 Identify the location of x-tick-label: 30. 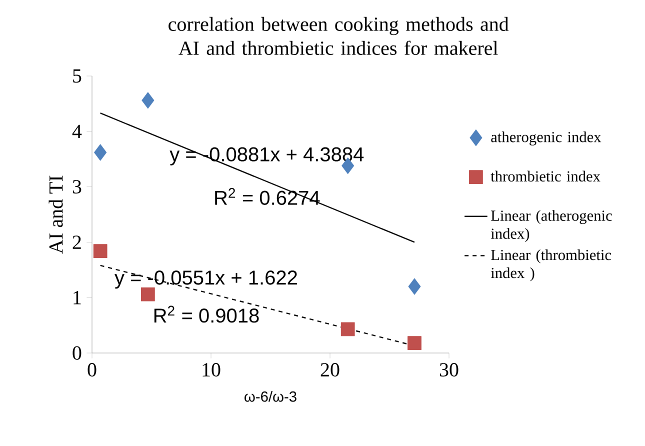
(449, 370).